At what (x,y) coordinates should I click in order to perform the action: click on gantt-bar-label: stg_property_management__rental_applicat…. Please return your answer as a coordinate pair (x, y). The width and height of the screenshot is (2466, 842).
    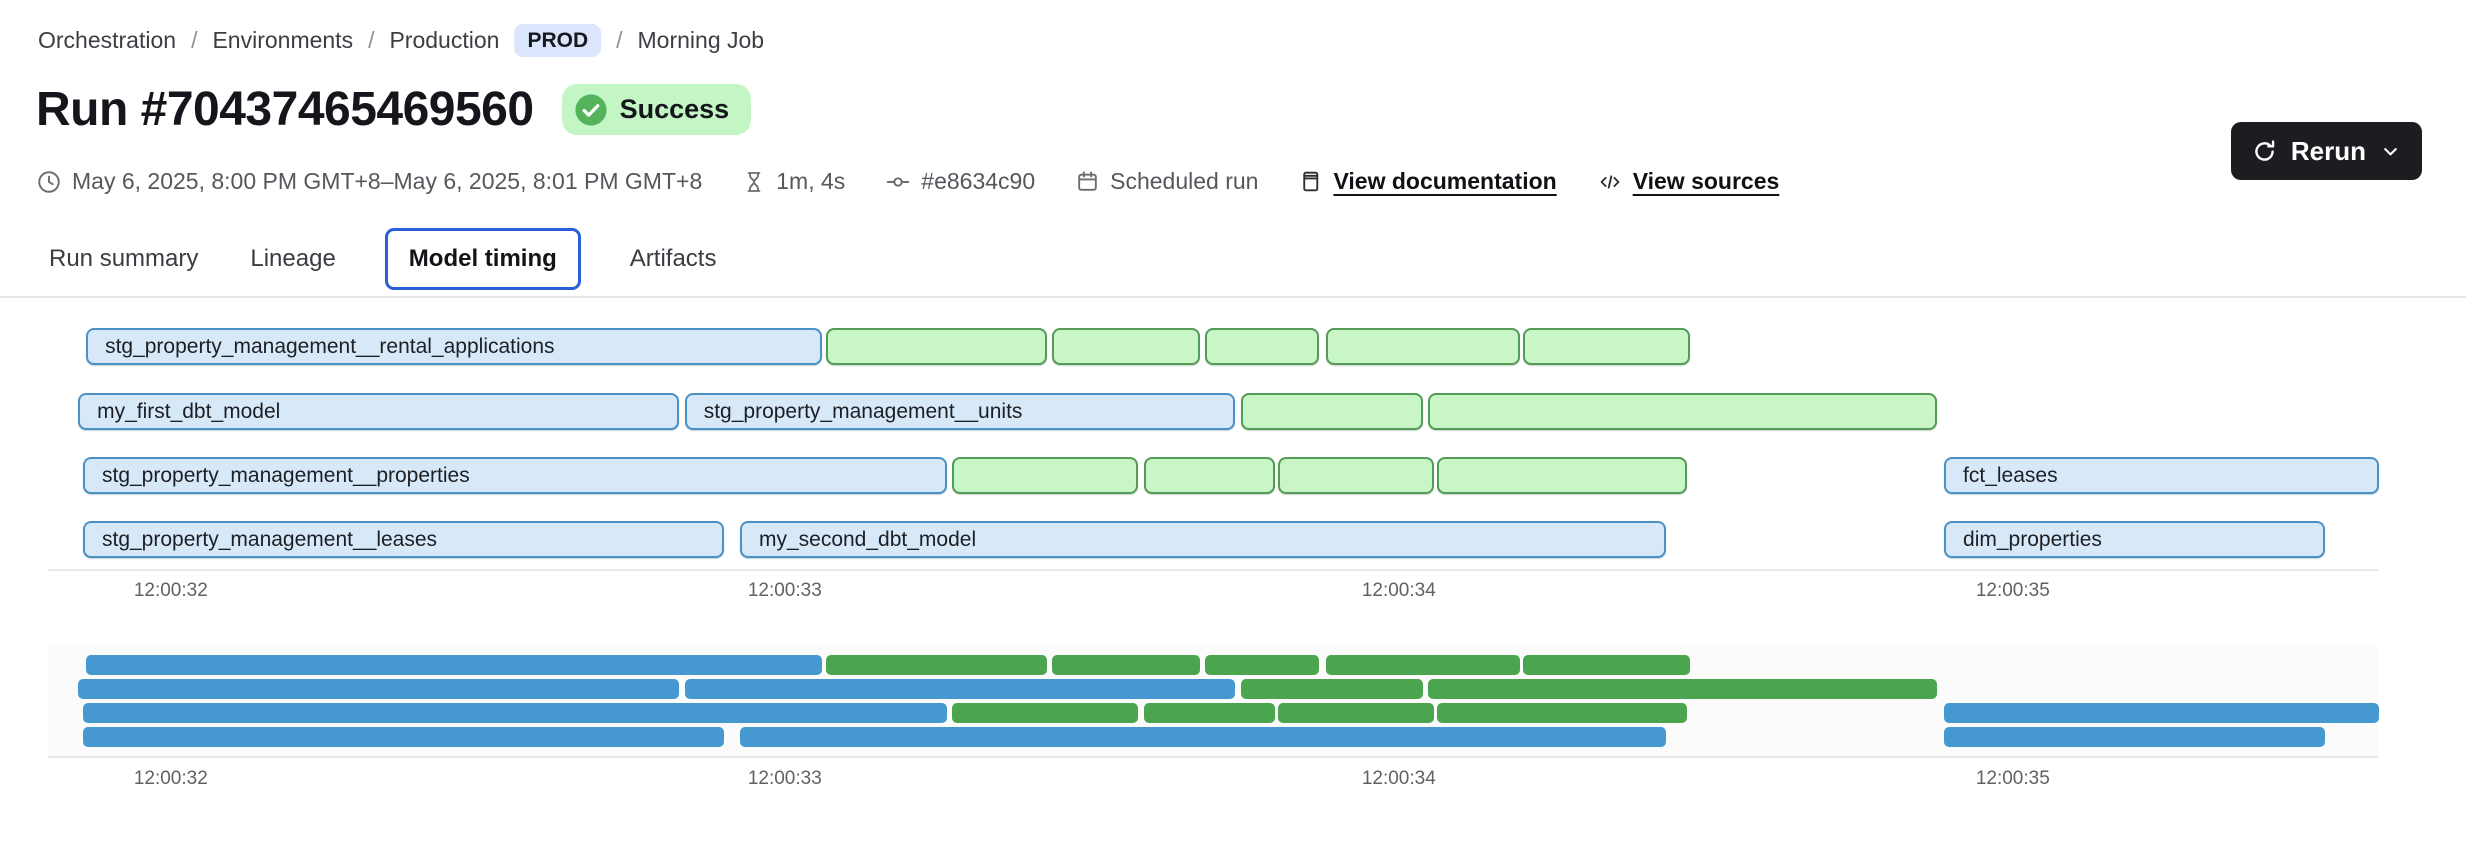
    Looking at the image, I should click on (330, 346).